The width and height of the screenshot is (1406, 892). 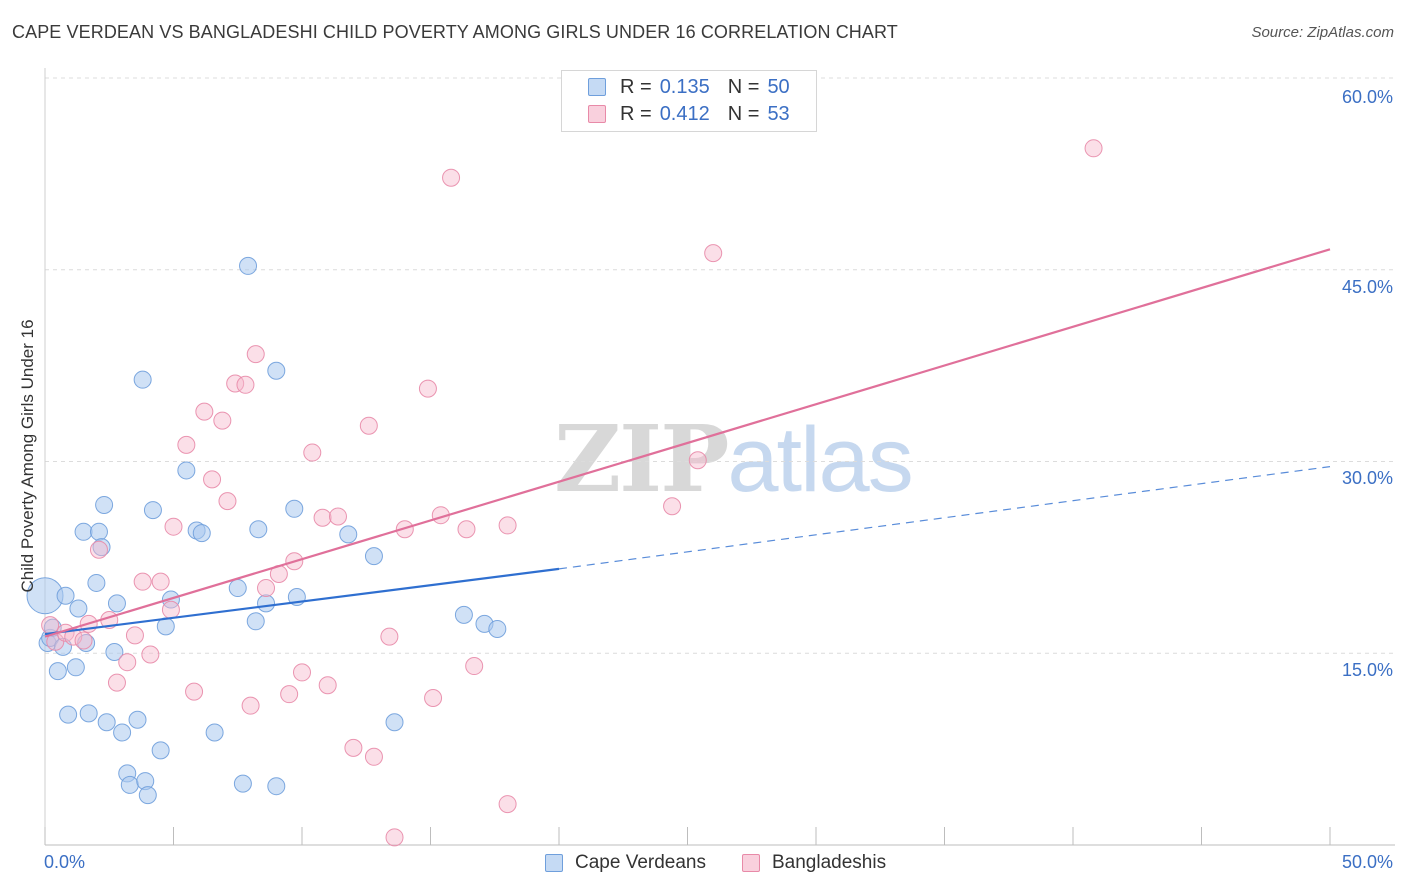 I want to click on legend-item-bangladeshis: Bangladeshis, so click(x=814, y=863).